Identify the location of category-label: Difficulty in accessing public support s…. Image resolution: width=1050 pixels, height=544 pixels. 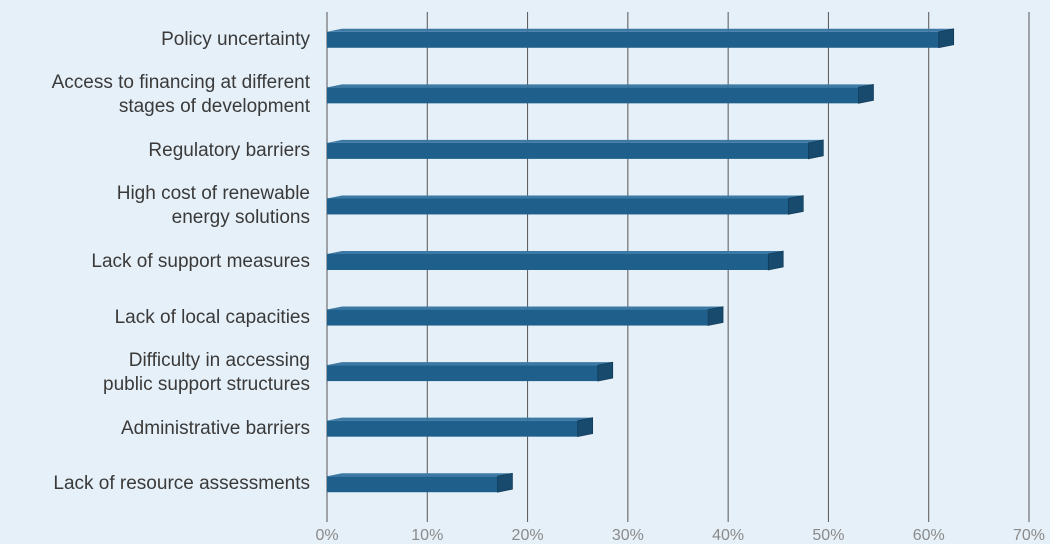
(206, 373).